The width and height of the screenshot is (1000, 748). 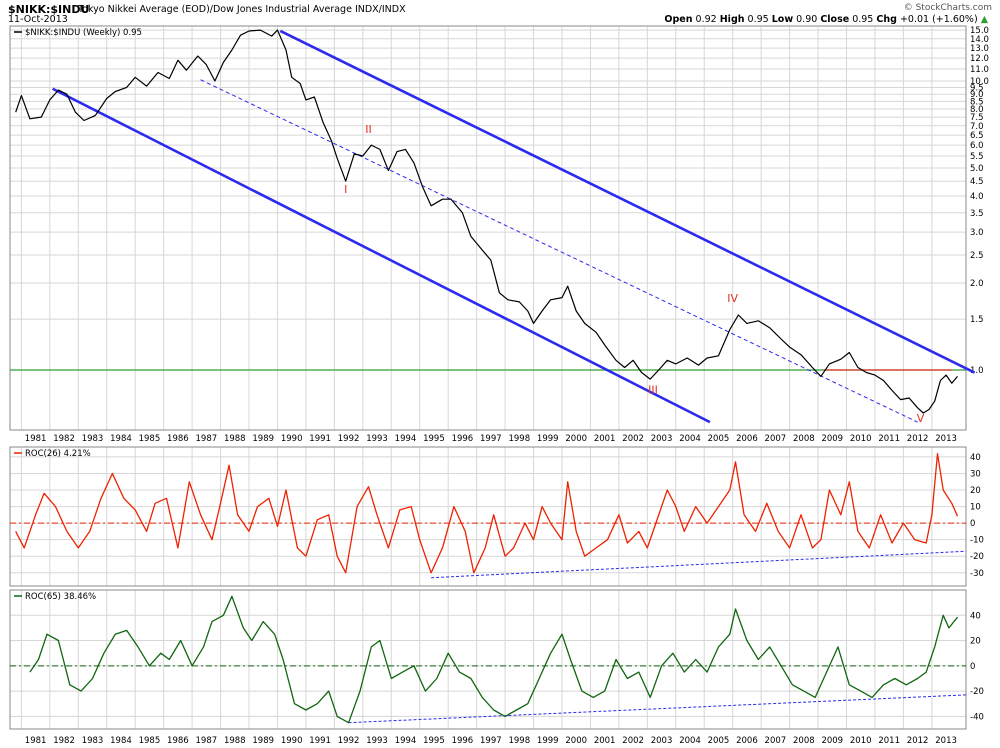 What do you see at coordinates (633, 741) in the screenshot?
I see `x-tick-label: 2002` at bounding box center [633, 741].